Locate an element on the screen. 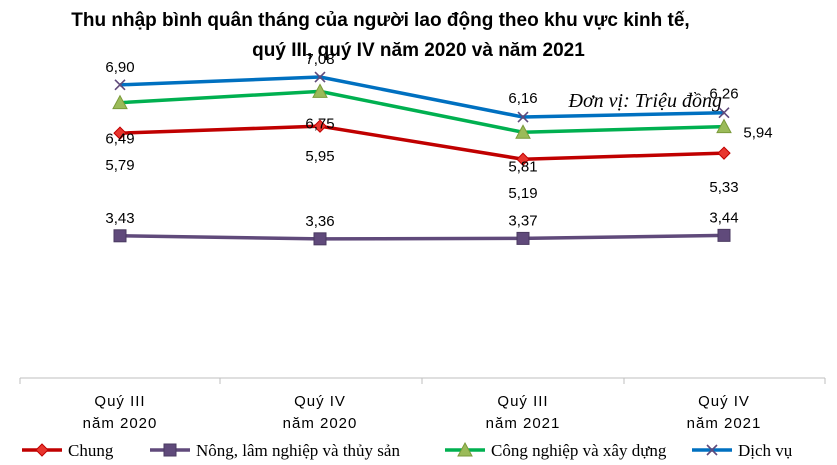 This screenshot has width=837, height=465. data-label-2-2: 5,81 is located at coordinates (522, 166).